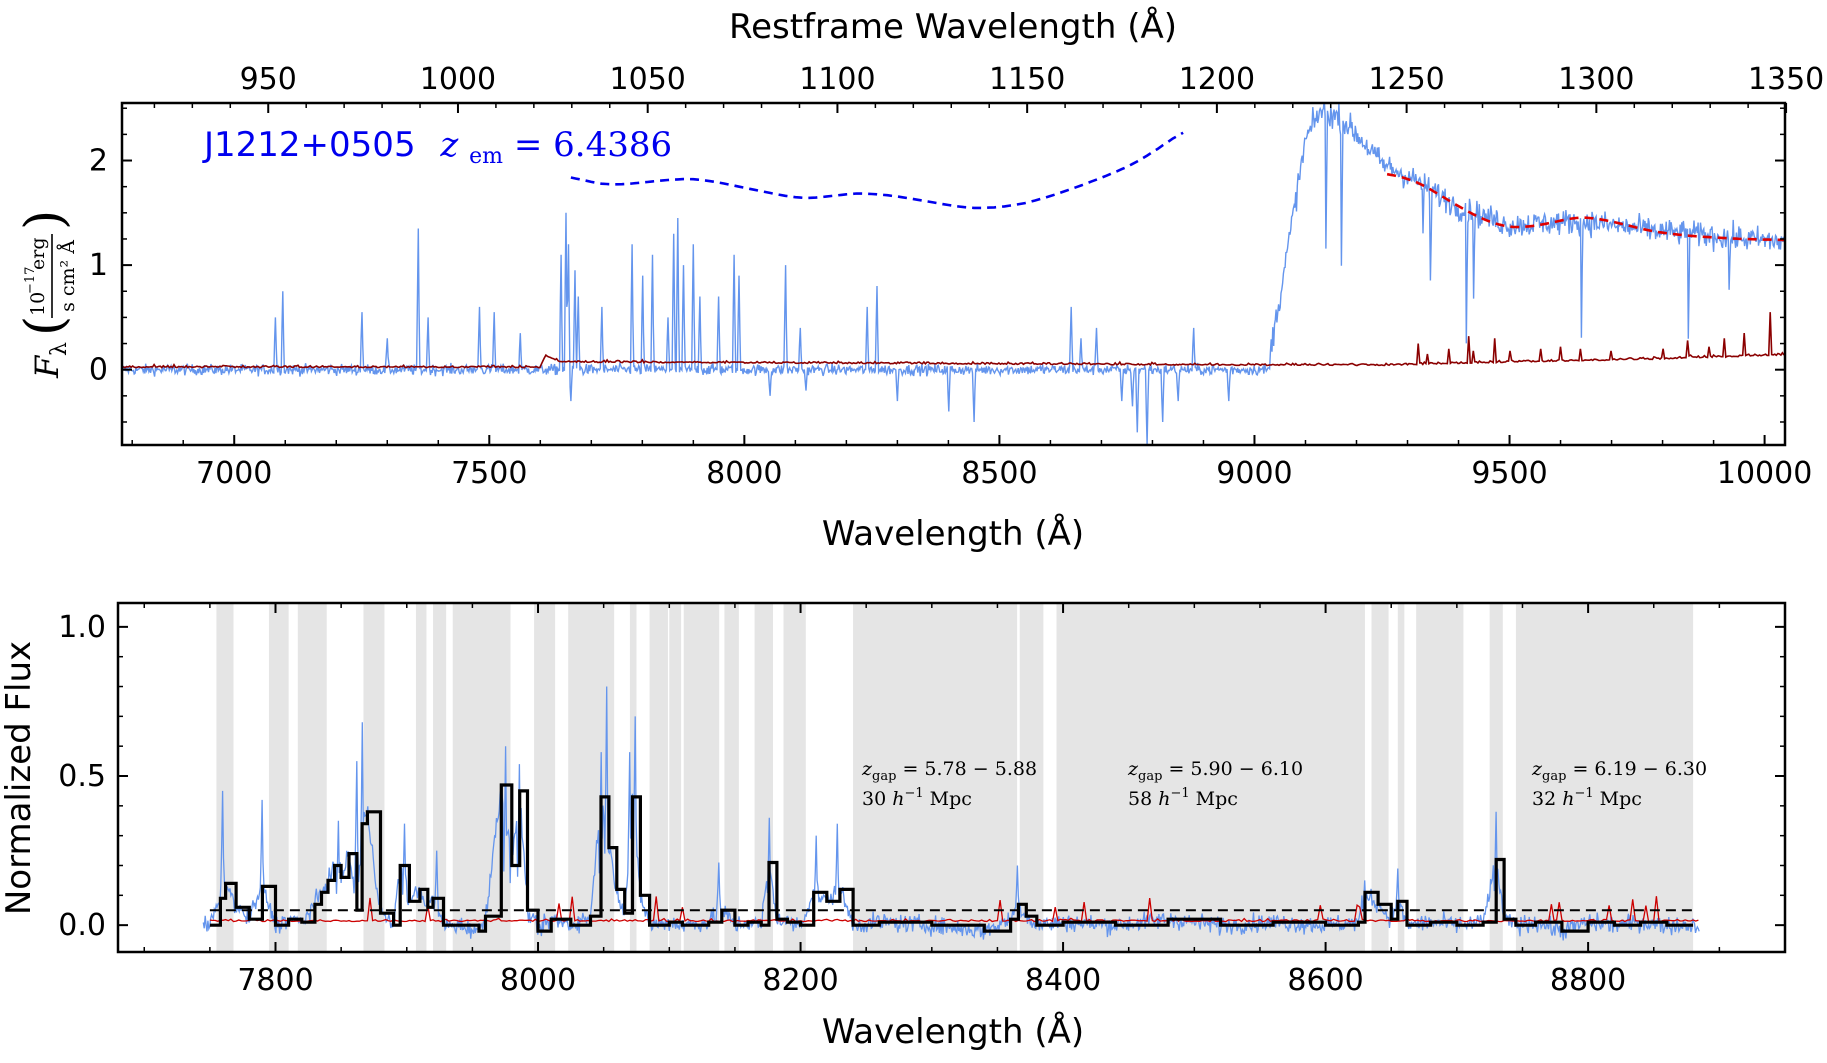  I want to click on gap-3-scale: 32 h−1 Mpc, so click(1587, 798).